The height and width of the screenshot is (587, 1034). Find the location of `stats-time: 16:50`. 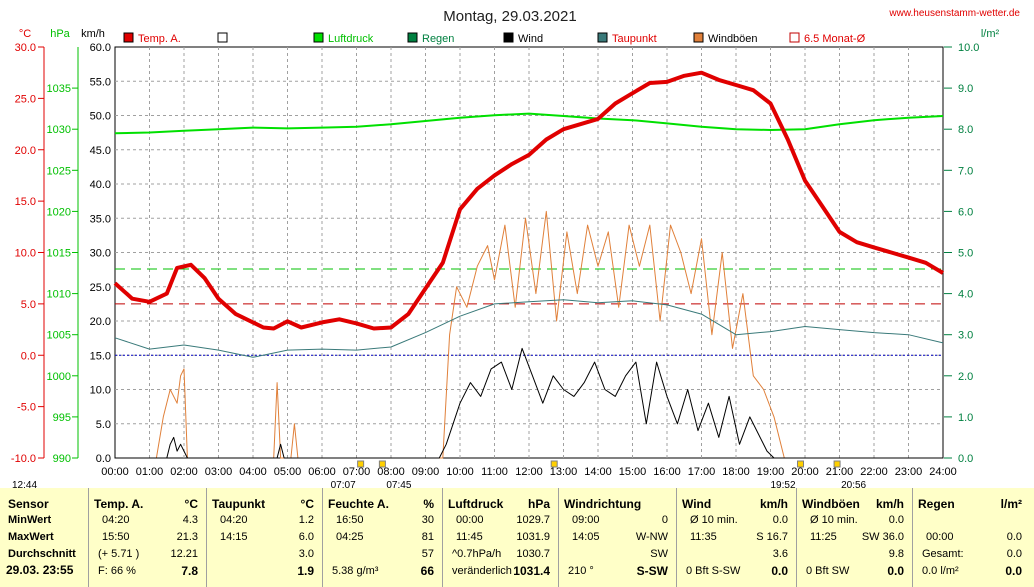

stats-time: 16:50 is located at coordinates (350, 520).